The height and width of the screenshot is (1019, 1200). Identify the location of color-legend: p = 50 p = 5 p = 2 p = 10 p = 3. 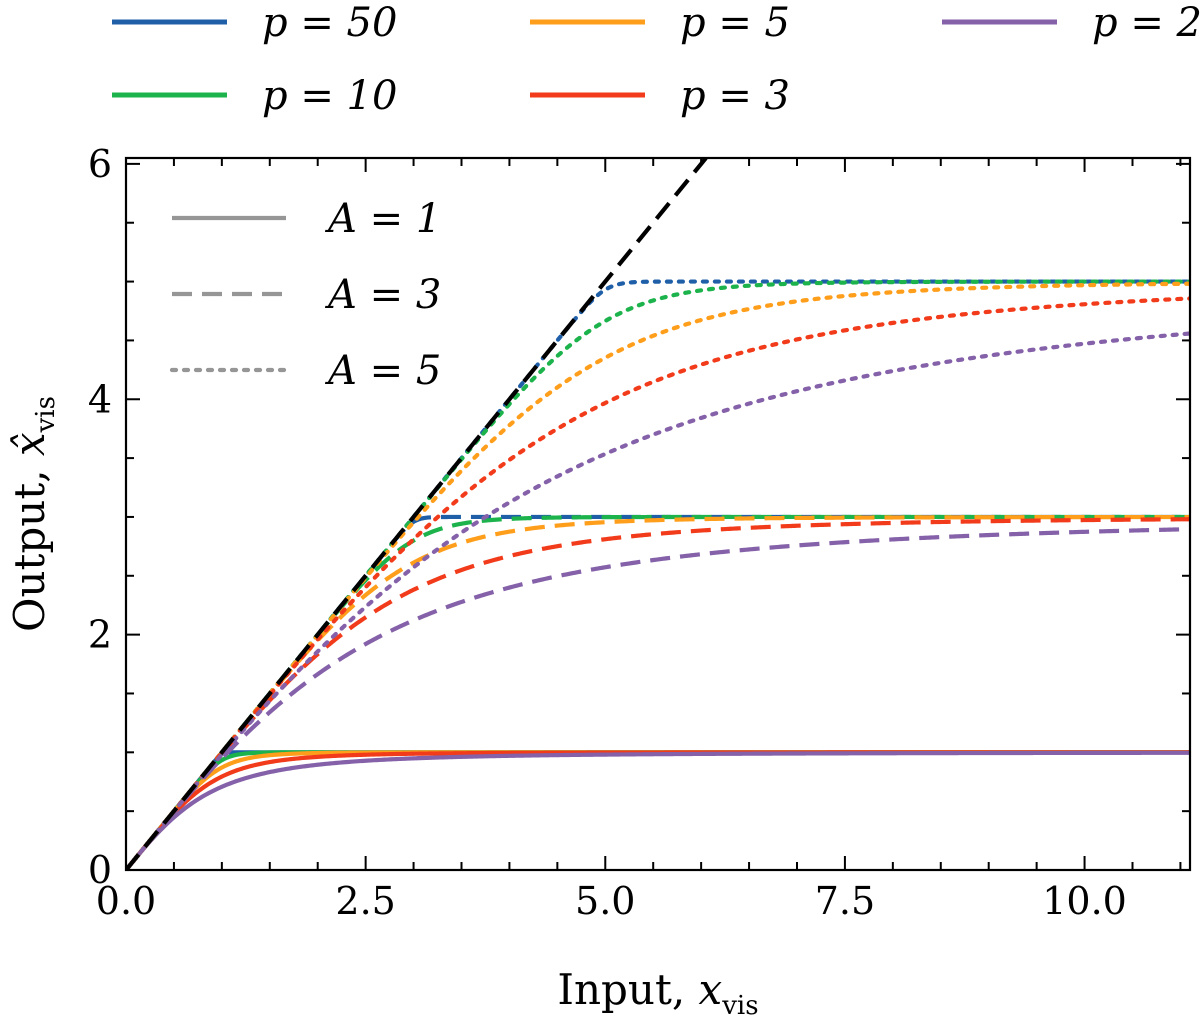
(656, 59).